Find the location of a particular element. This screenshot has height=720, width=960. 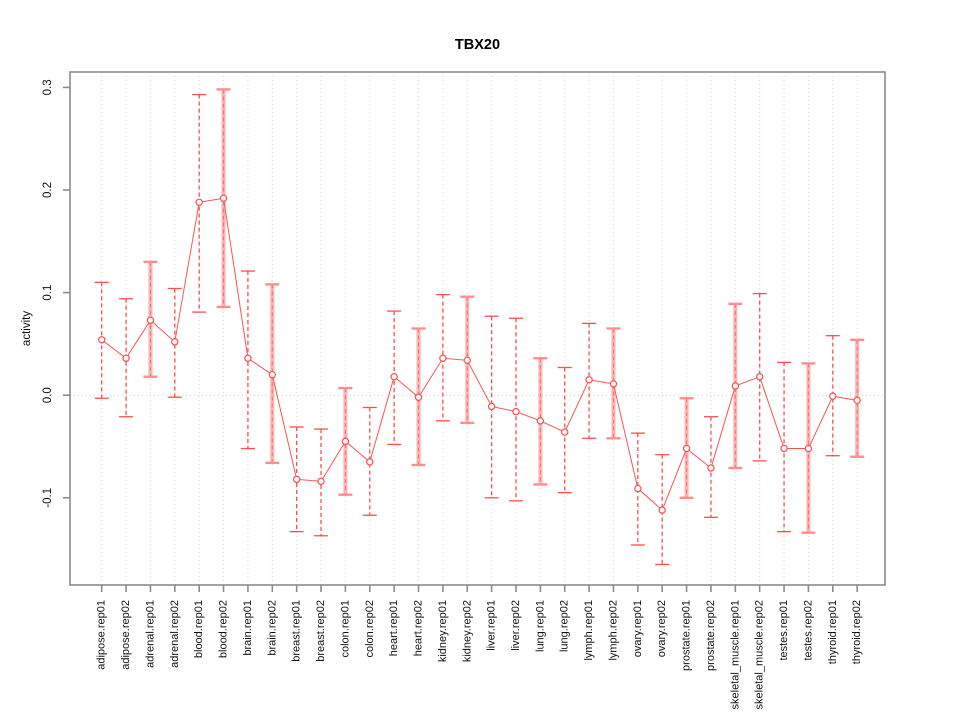

x-tick-label: lymph.rep01 is located at coordinates (589, 630).